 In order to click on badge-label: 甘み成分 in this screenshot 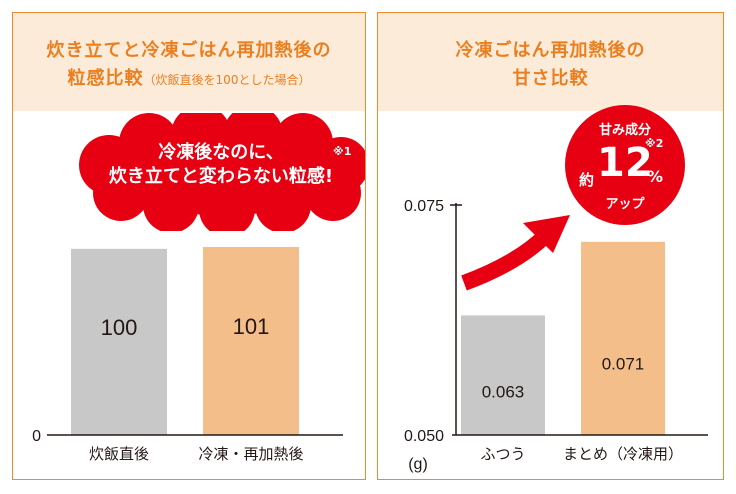, I will do `click(624, 130)`.